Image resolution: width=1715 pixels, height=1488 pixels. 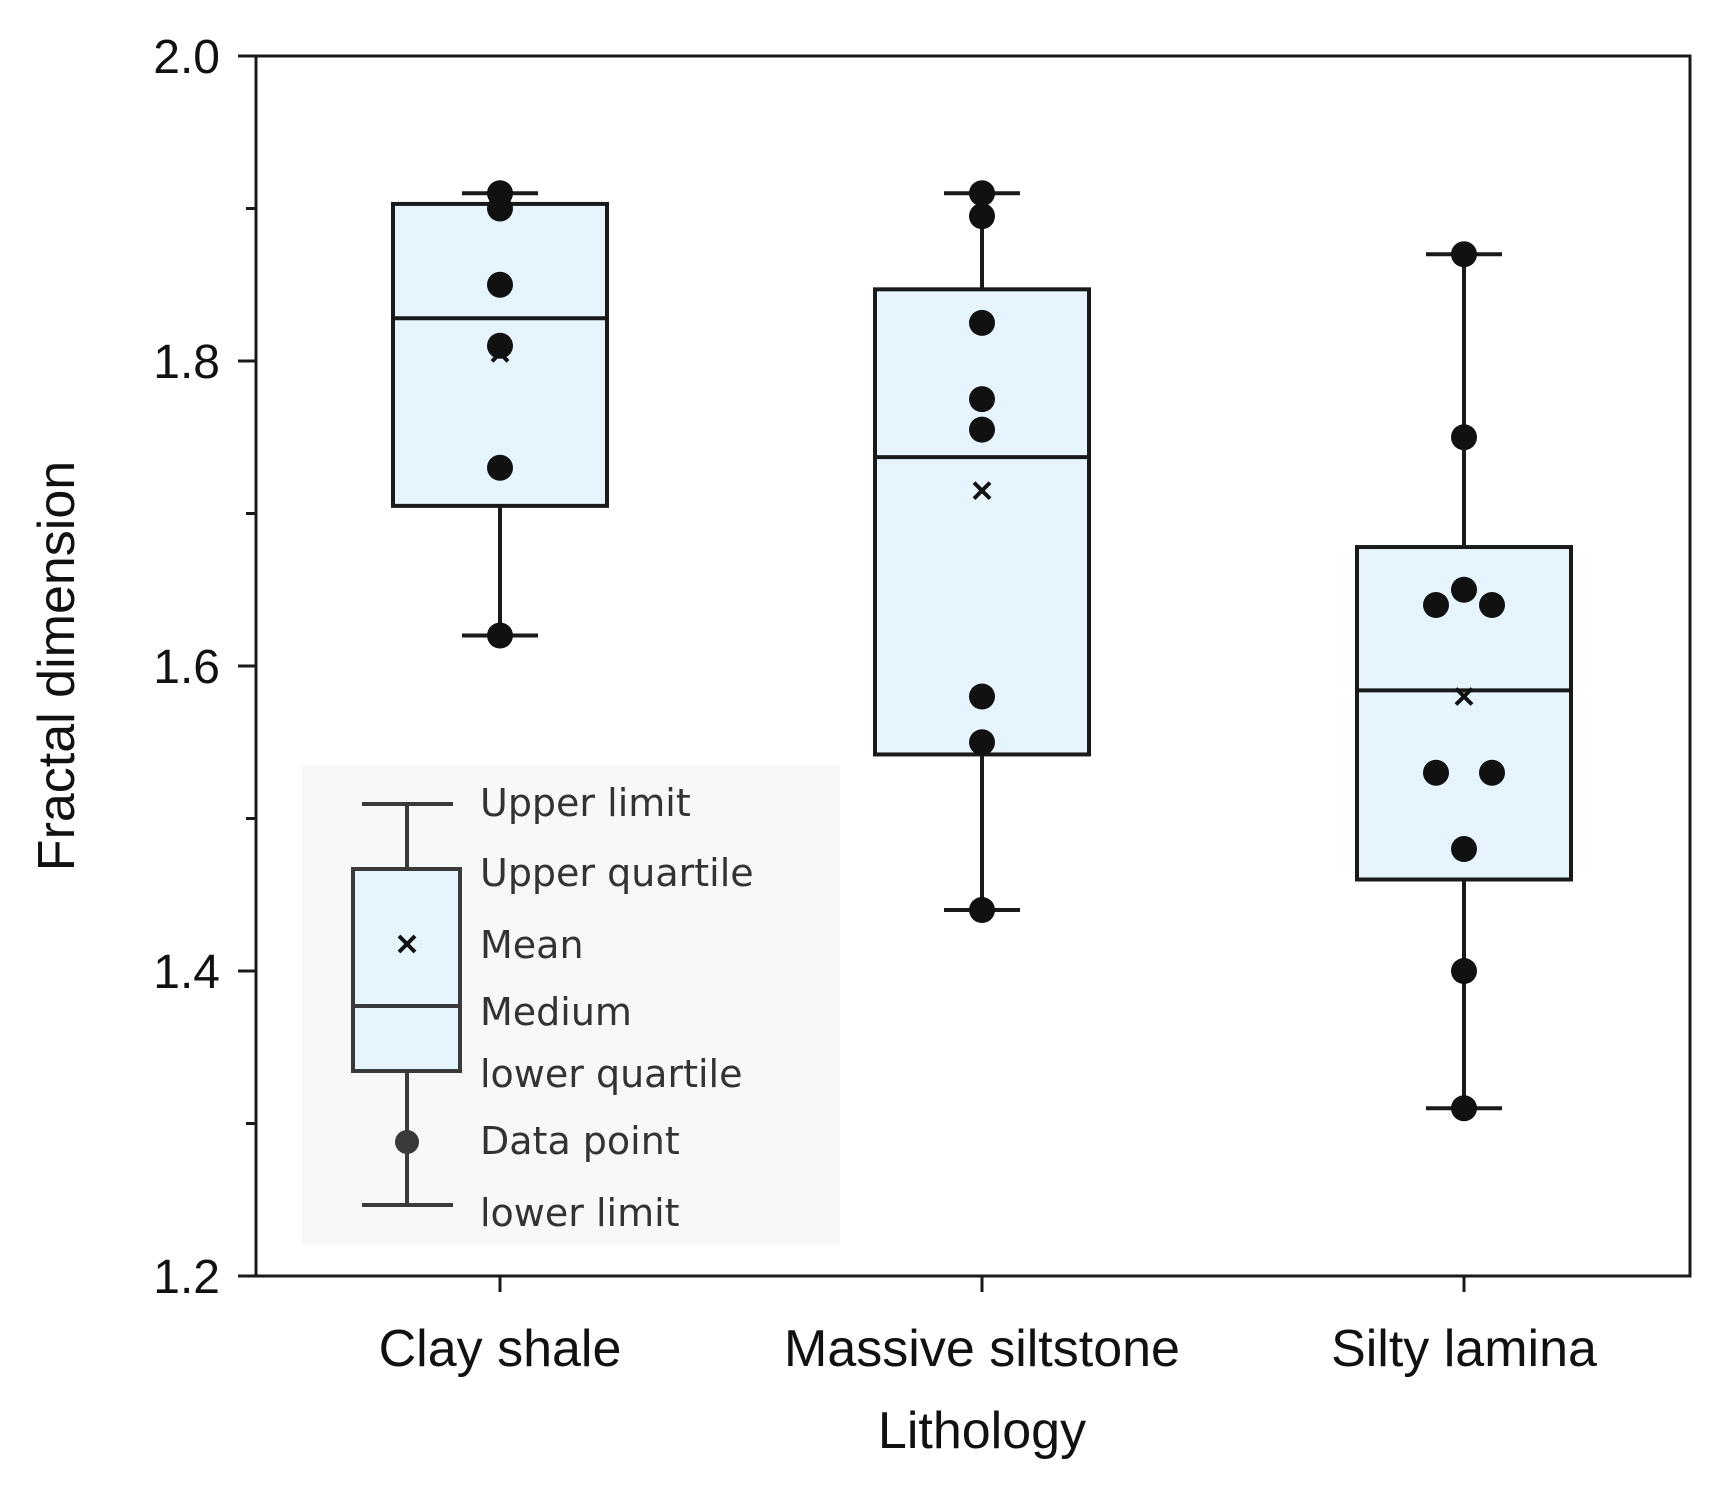 What do you see at coordinates (186, 667) in the screenshot?
I see `y-tick-label: 1.6` at bounding box center [186, 667].